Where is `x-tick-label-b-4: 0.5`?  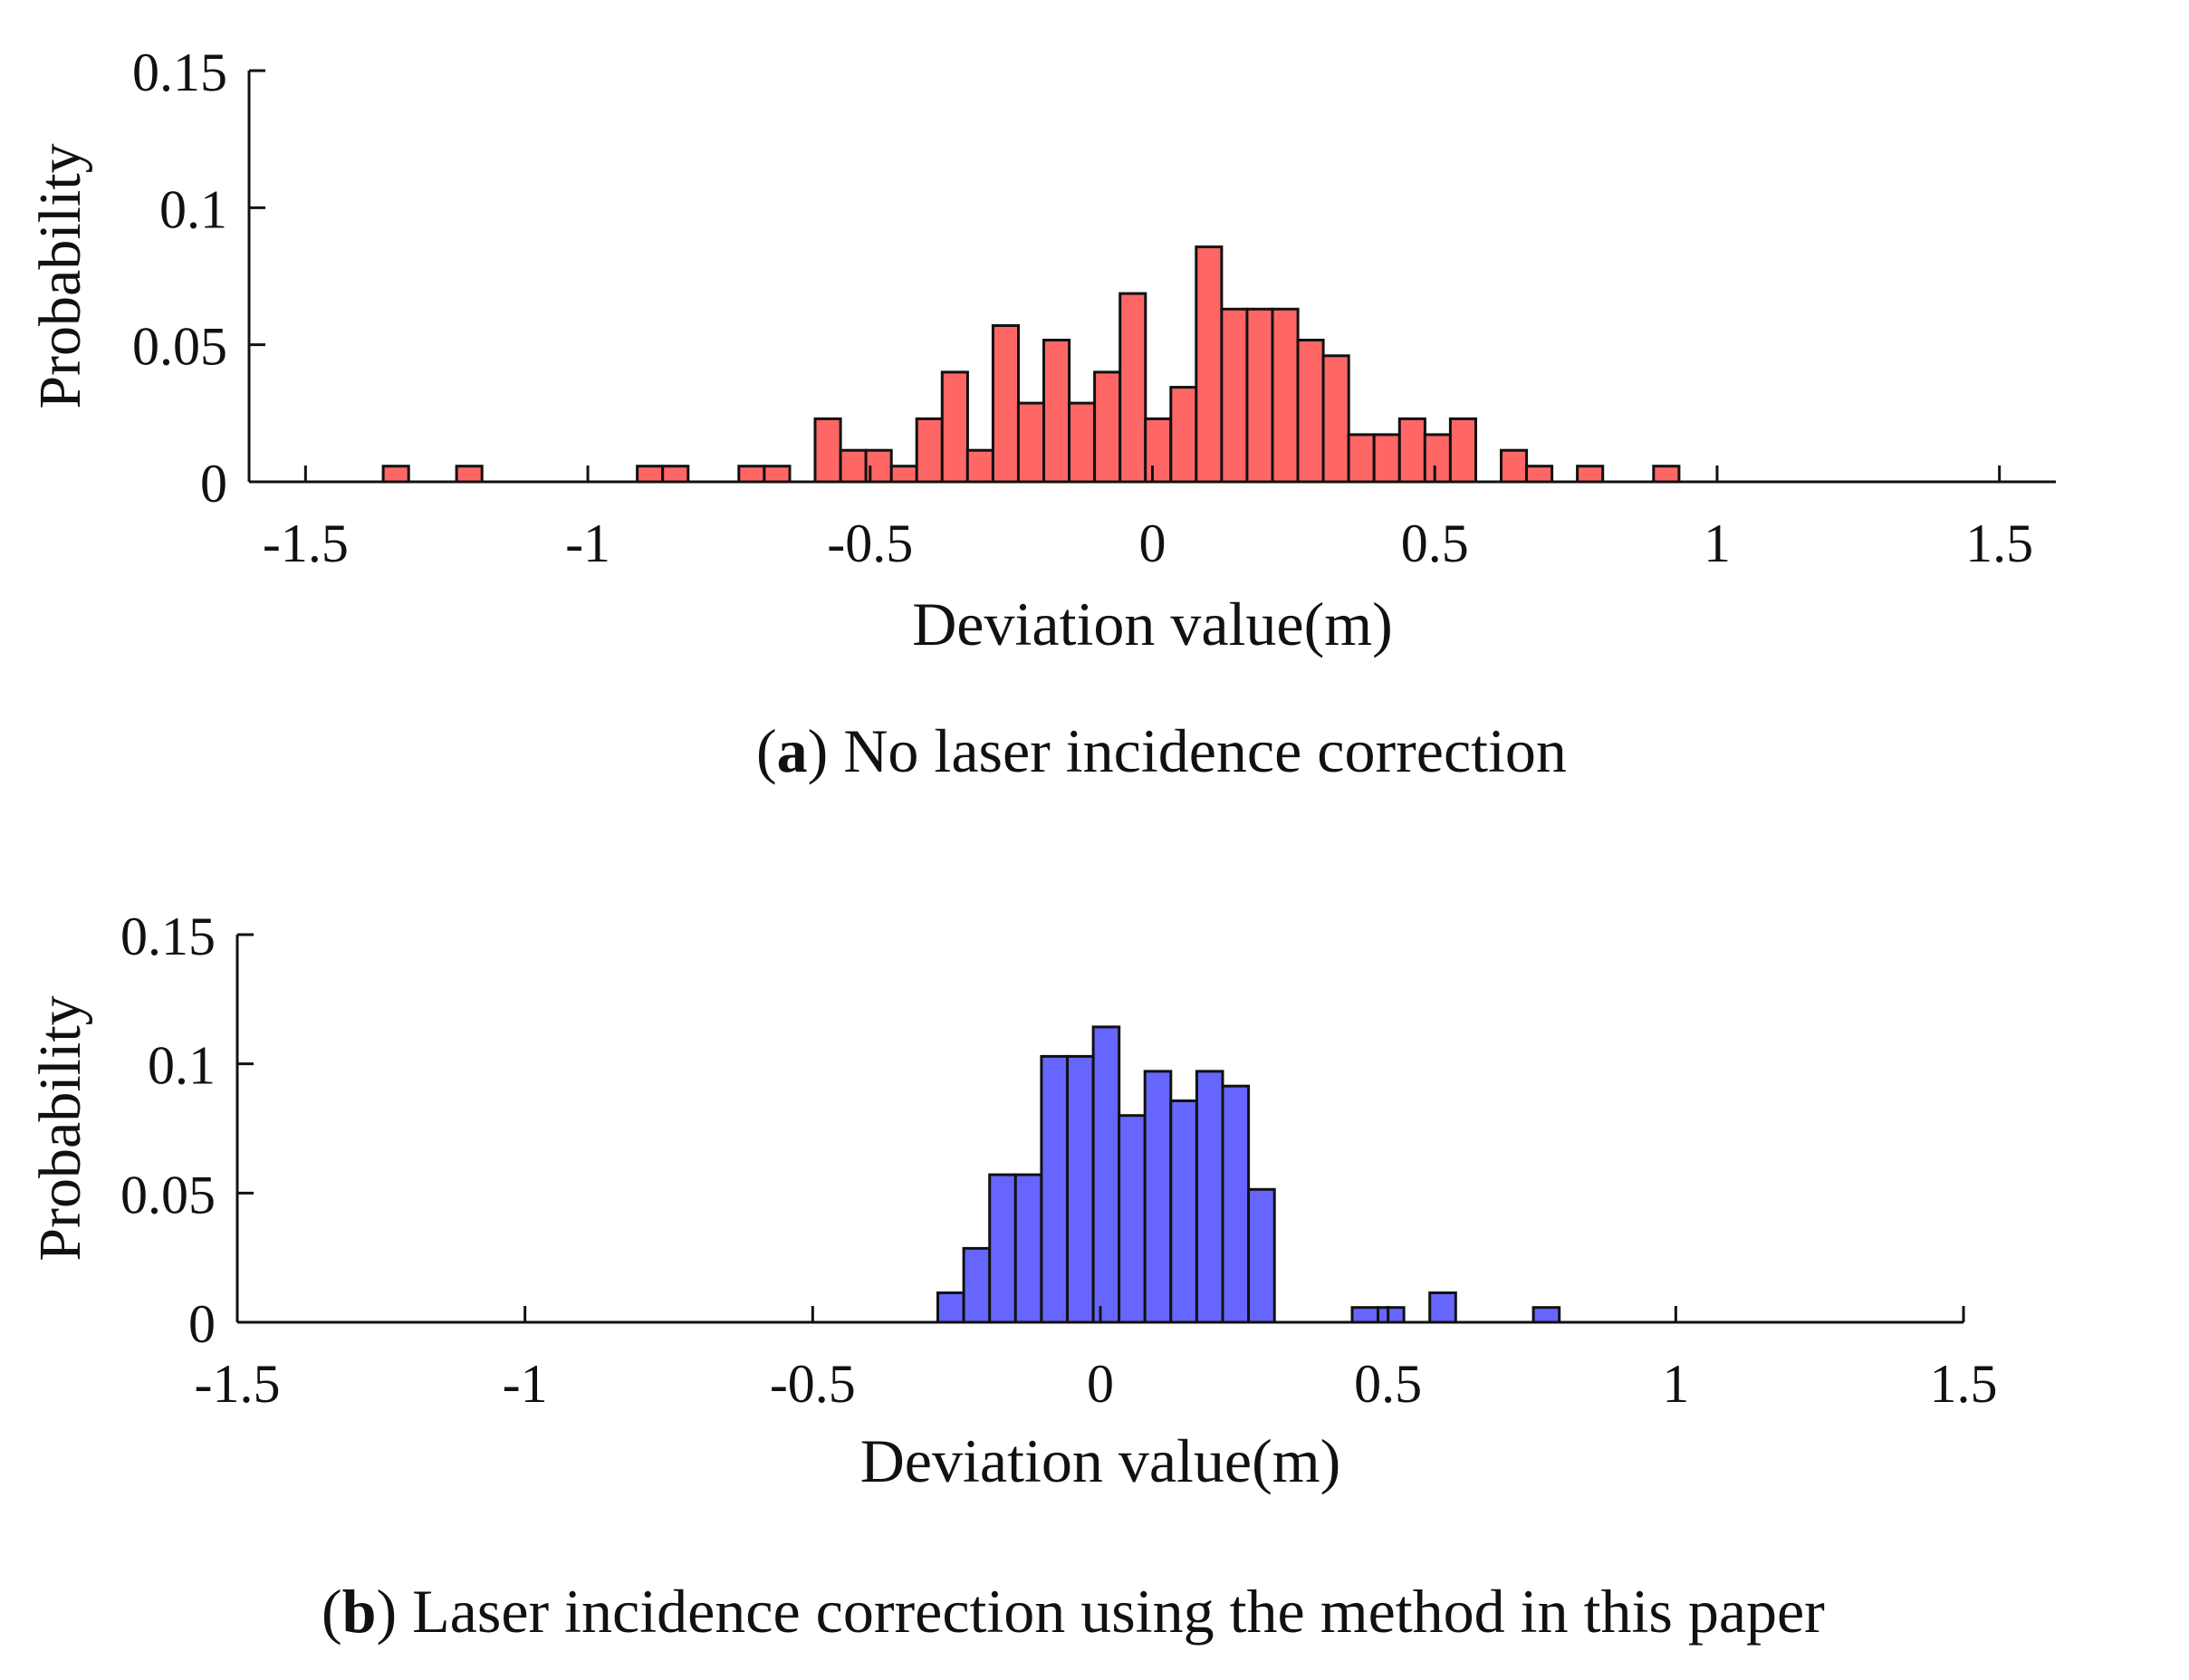
x-tick-label-b-4: 0.5 is located at coordinates (1388, 1384).